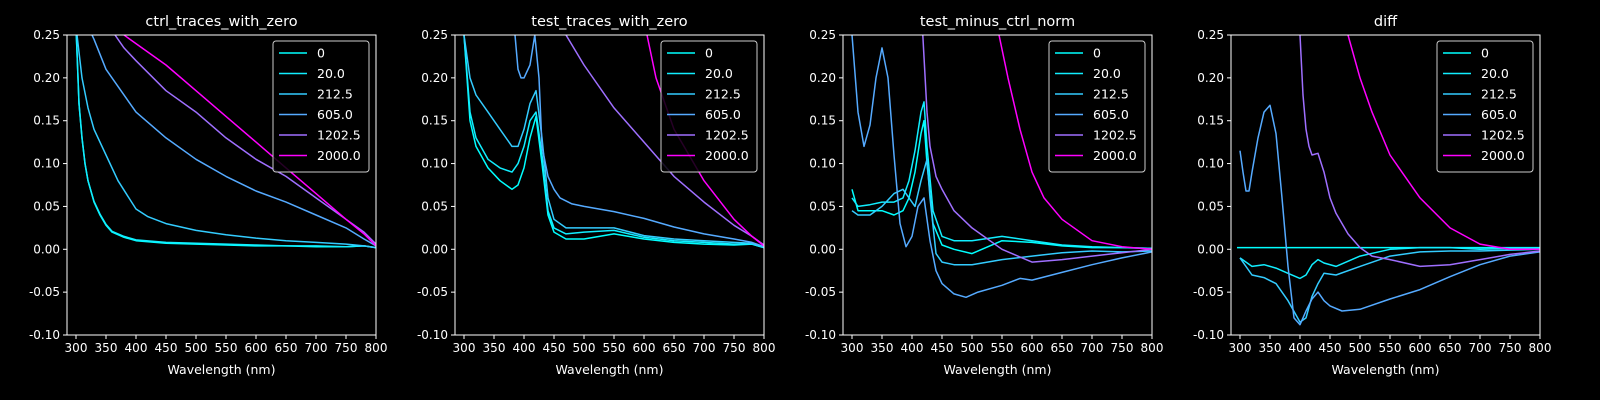  Describe the element at coordinates (434, 35) in the screenshot. I see `y-tick-label: 0.25` at that location.